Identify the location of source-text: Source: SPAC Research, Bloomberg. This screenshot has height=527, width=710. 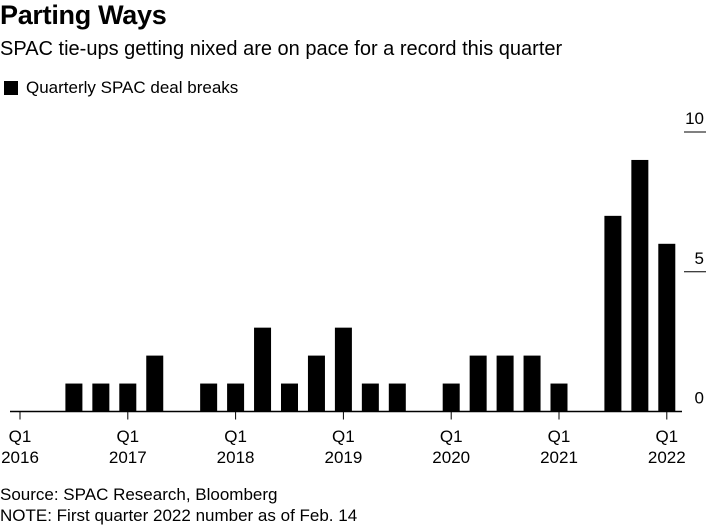
(139, 494).